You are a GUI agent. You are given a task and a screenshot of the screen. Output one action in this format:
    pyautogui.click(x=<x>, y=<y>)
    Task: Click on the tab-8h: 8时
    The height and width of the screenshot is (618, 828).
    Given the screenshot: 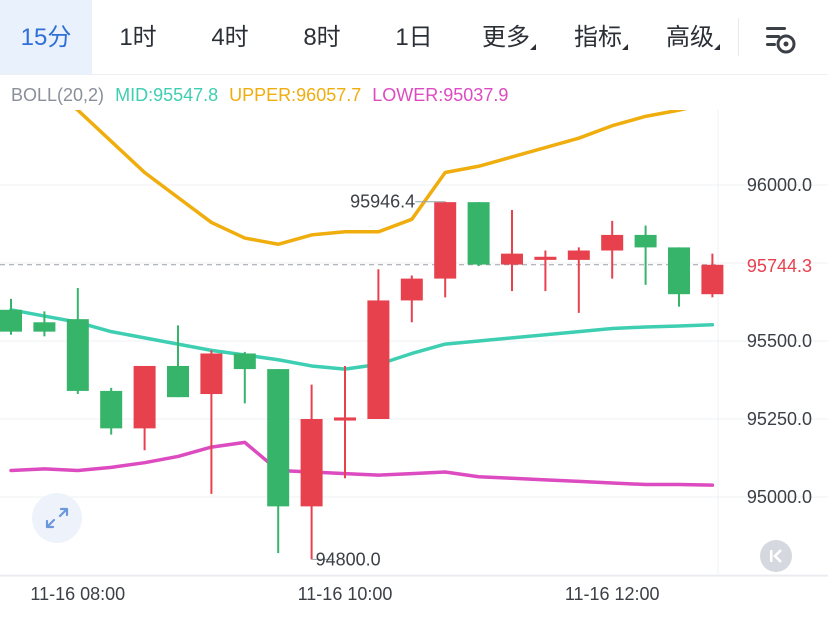 What is the action you would take?
    pyautogui.click(x=322, y=37)
    